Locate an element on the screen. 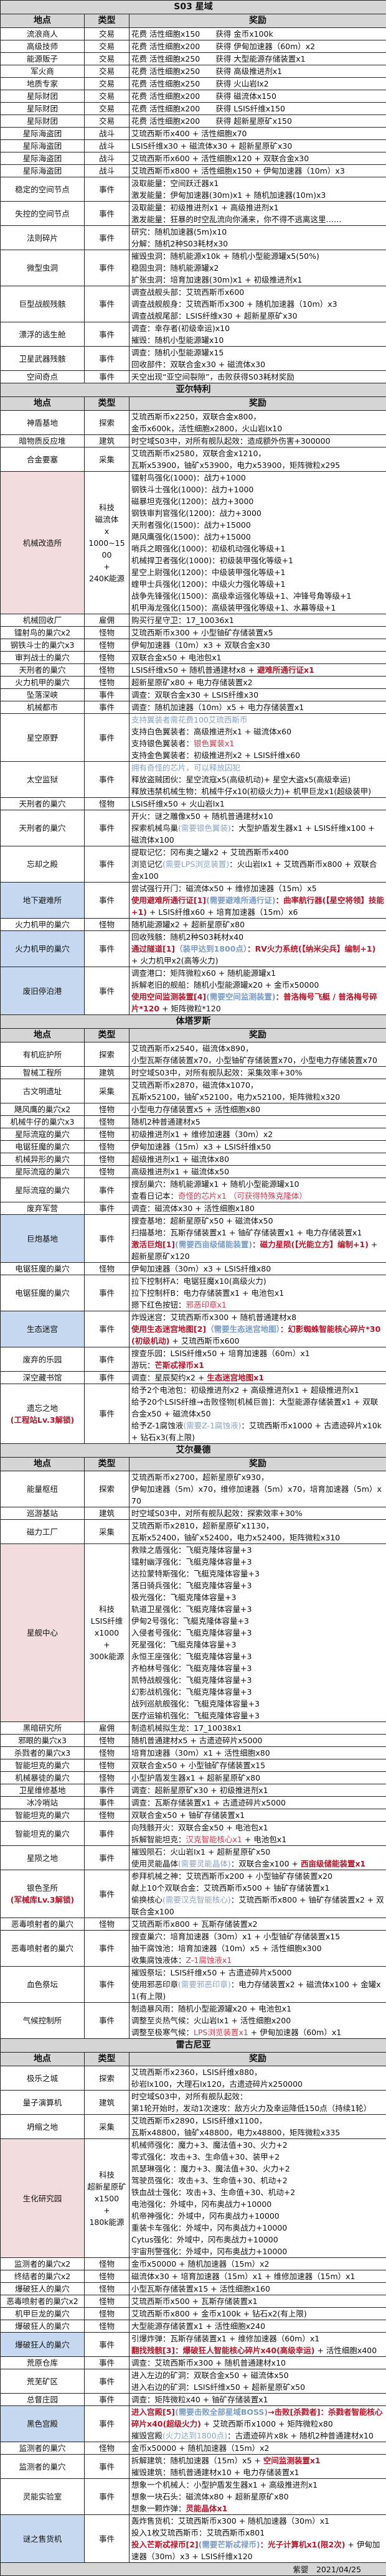  reward-line: 想象一颗炸弹：灵能晶体x1 is located at coordinates (257, 2508).